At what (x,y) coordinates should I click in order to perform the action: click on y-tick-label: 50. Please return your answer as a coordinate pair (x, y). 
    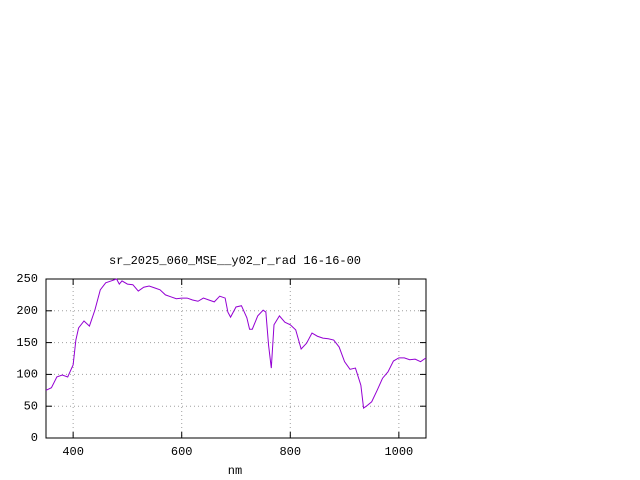
    Looking at the image, I should click on (31, 406).